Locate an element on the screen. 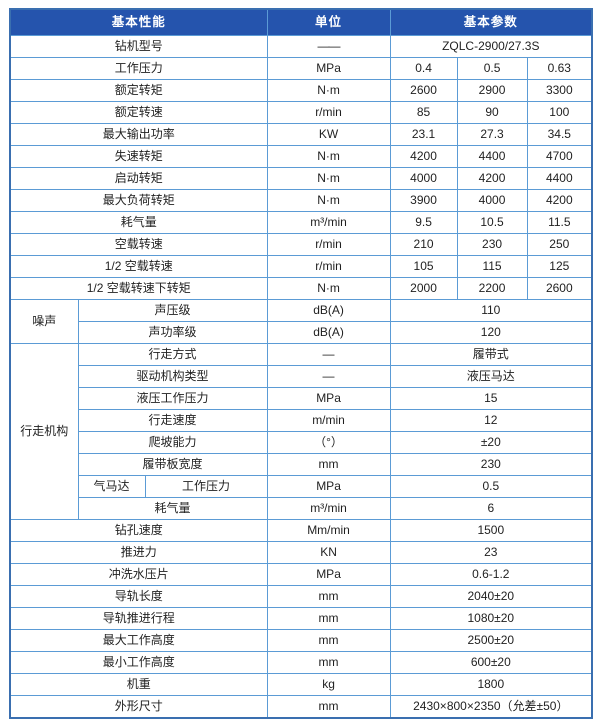 This screenshot has width=600, height=719. unit-cell: —— is located at coordinates (328, 46).